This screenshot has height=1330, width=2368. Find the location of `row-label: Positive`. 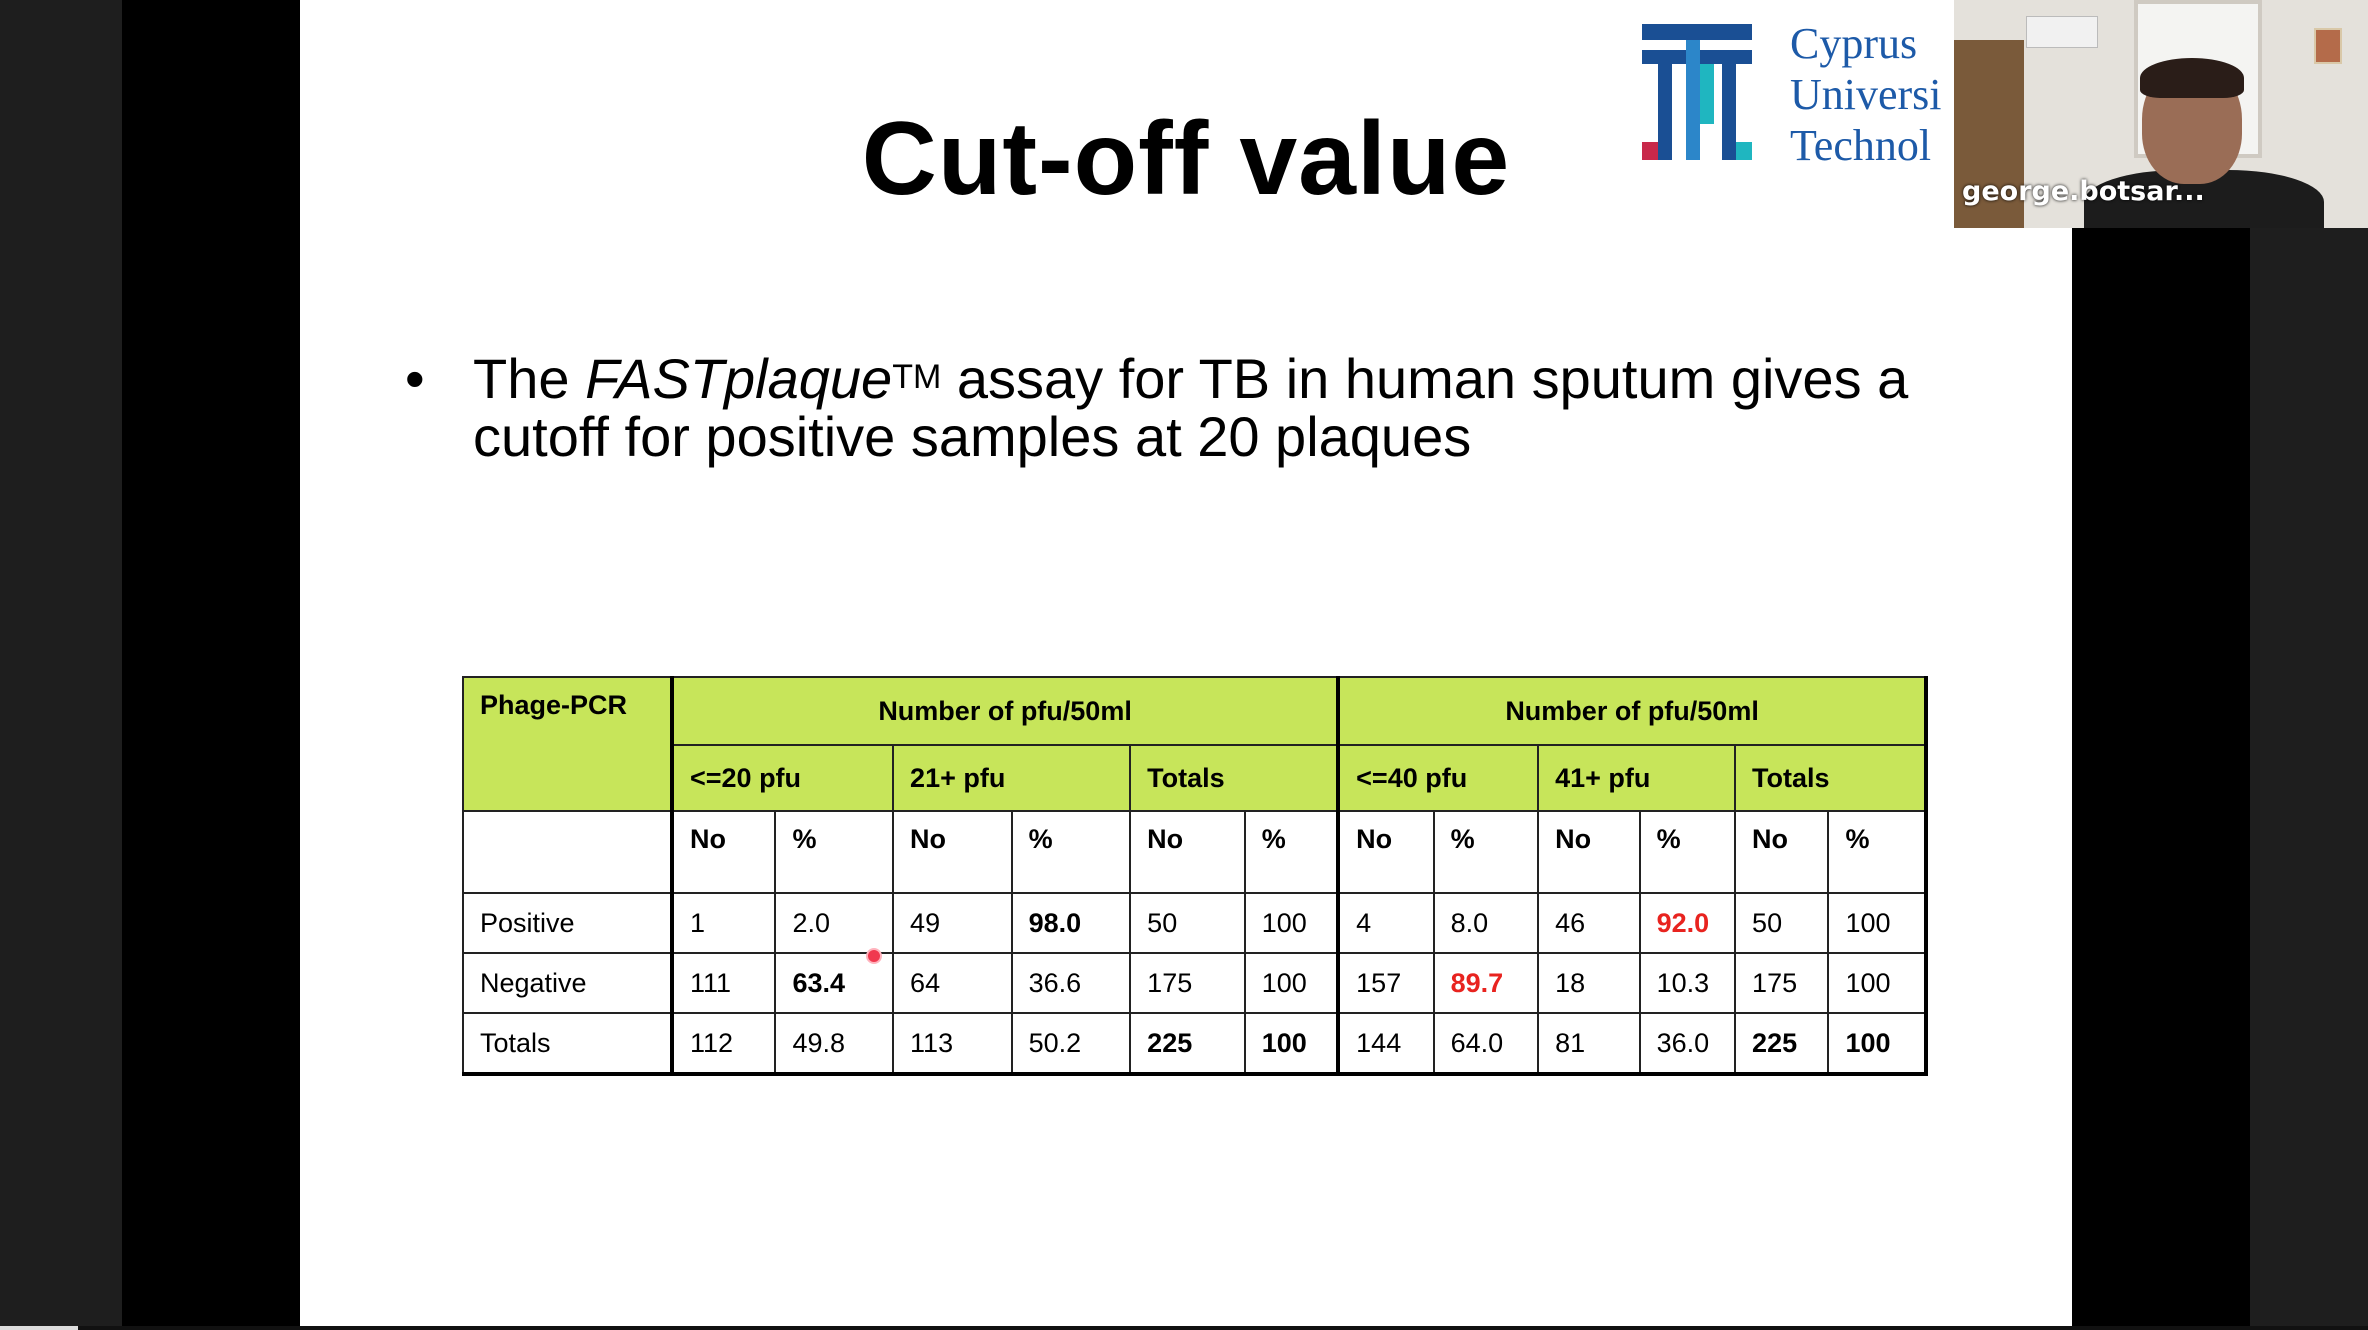

row-label: Positive is located at coordinates (567, 923).